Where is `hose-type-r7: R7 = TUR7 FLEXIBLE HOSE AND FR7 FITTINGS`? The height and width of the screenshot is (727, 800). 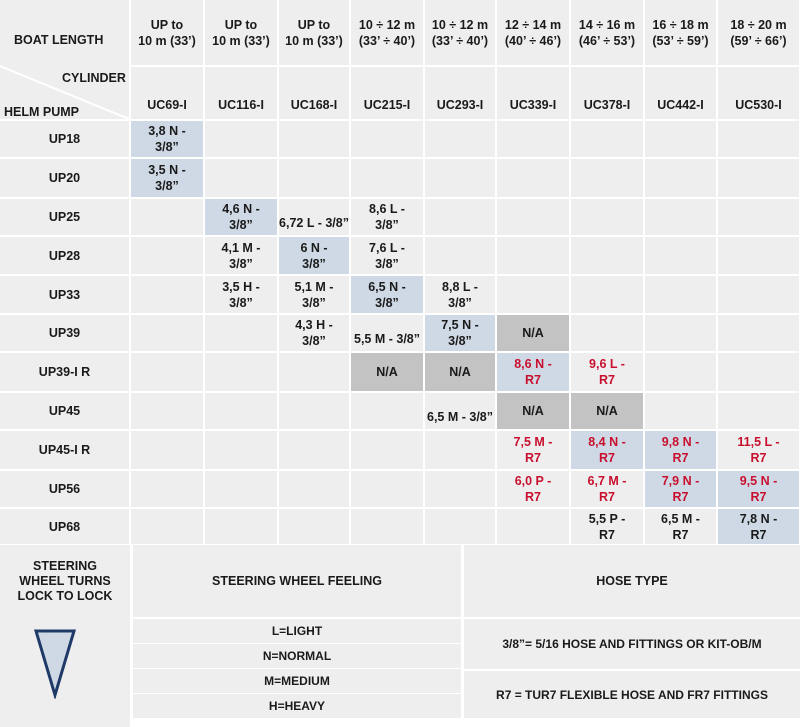 hose-type-r7: R7 = TUR7 FLEXIBLE HOSE AND FR7 FITTINGS is located at coordinates (632, 694).